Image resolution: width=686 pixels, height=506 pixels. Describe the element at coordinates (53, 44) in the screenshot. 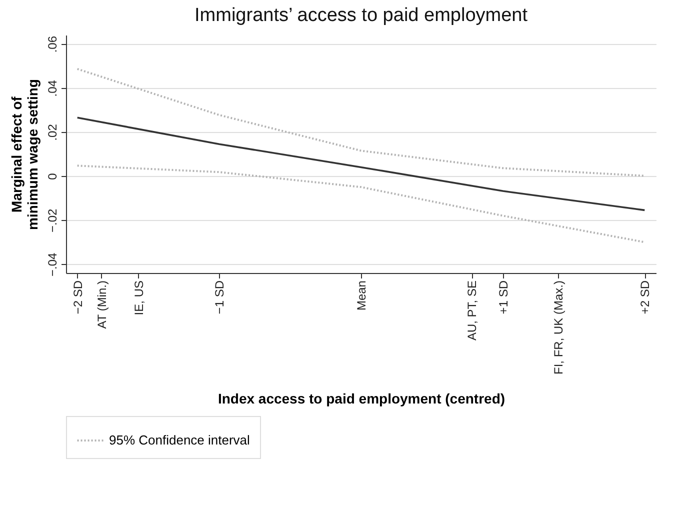

I see `y-tick-label: .06` at that location.